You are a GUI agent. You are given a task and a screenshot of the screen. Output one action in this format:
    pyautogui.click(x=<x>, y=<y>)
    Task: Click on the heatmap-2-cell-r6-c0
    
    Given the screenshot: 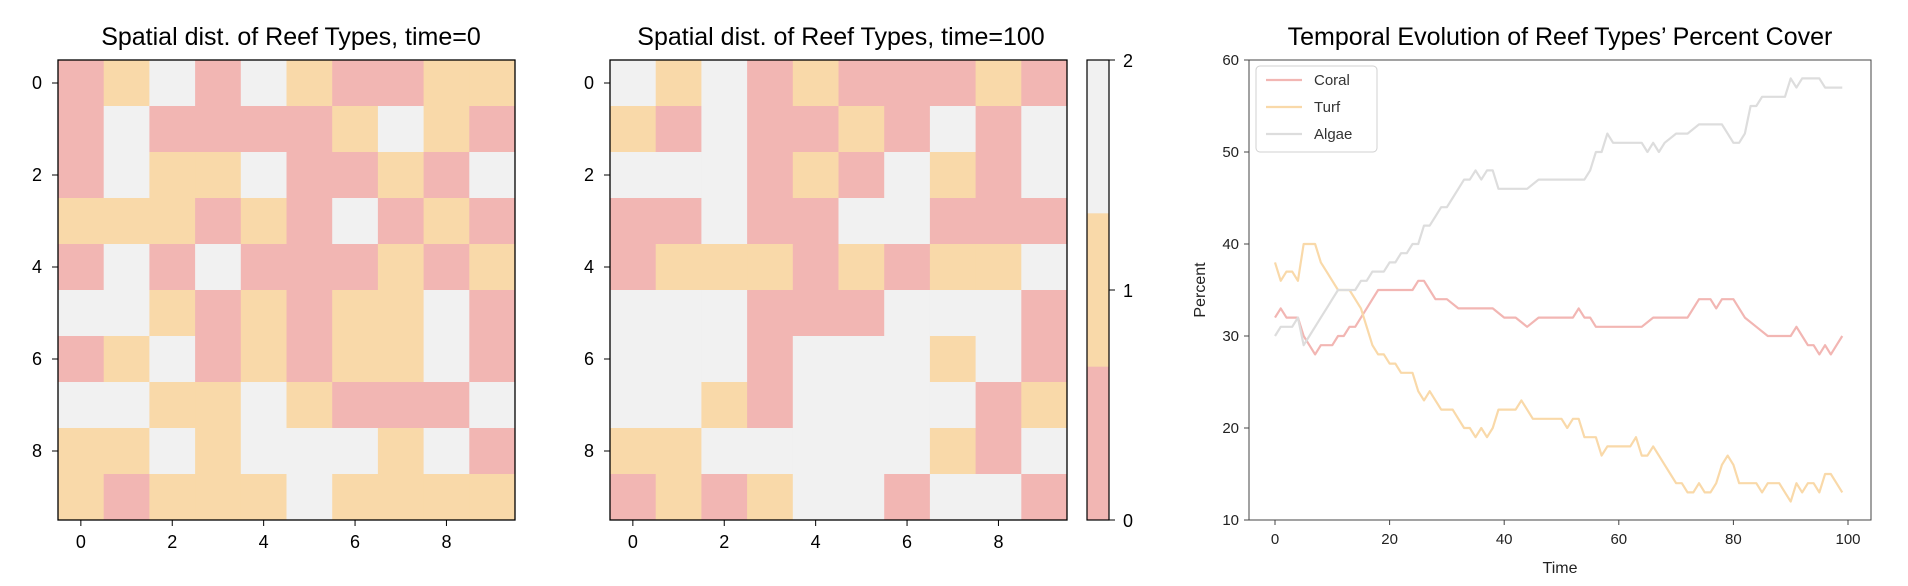 What is the action you would take?
    pyautogui.click(x=633, y=359)
    